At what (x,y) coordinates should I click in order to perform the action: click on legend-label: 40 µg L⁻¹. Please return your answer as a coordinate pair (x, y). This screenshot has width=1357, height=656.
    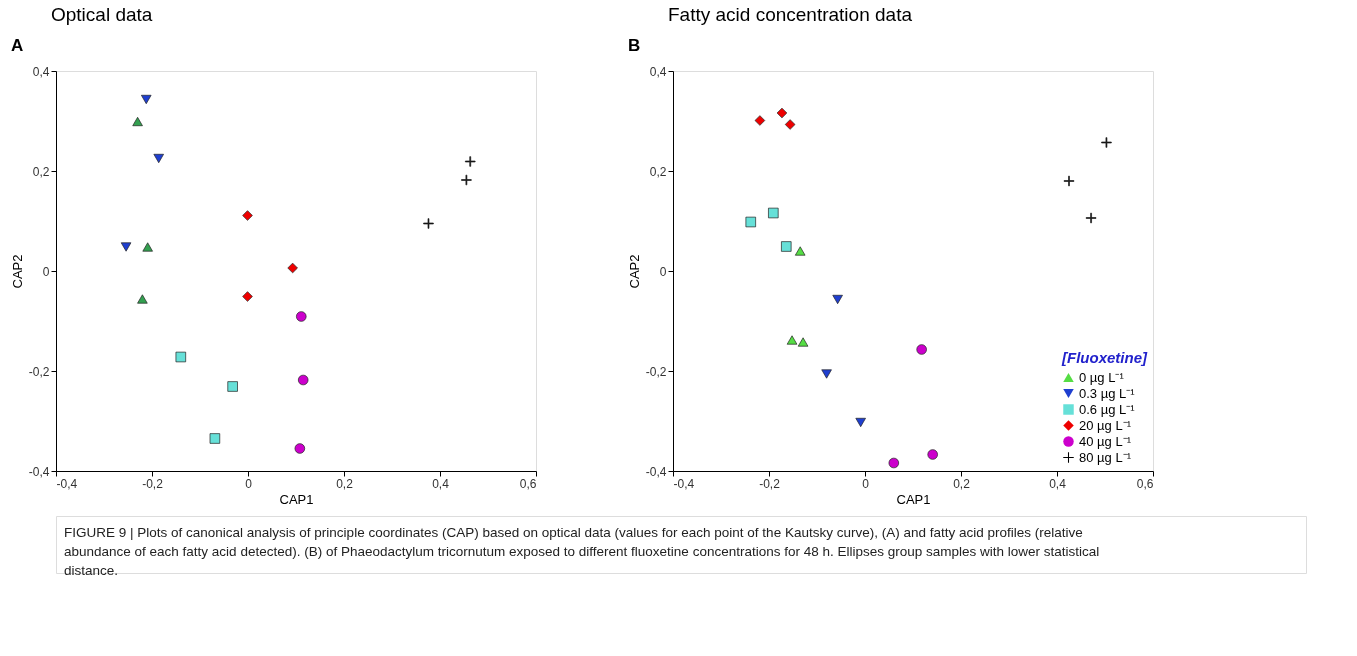
    Looking at the image, I should click on (1105, 441).